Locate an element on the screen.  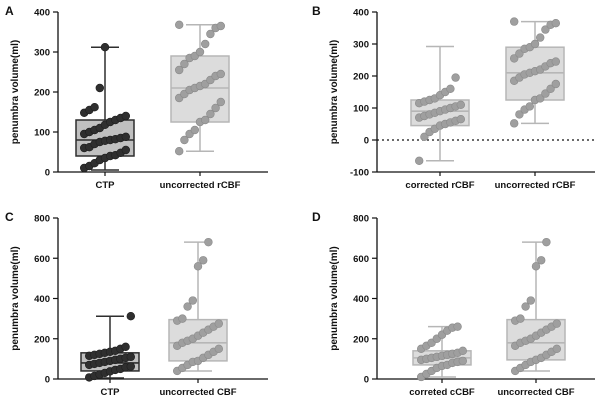
panel-b-category-label: corrected rCBF is located at coordinates (439, 185).